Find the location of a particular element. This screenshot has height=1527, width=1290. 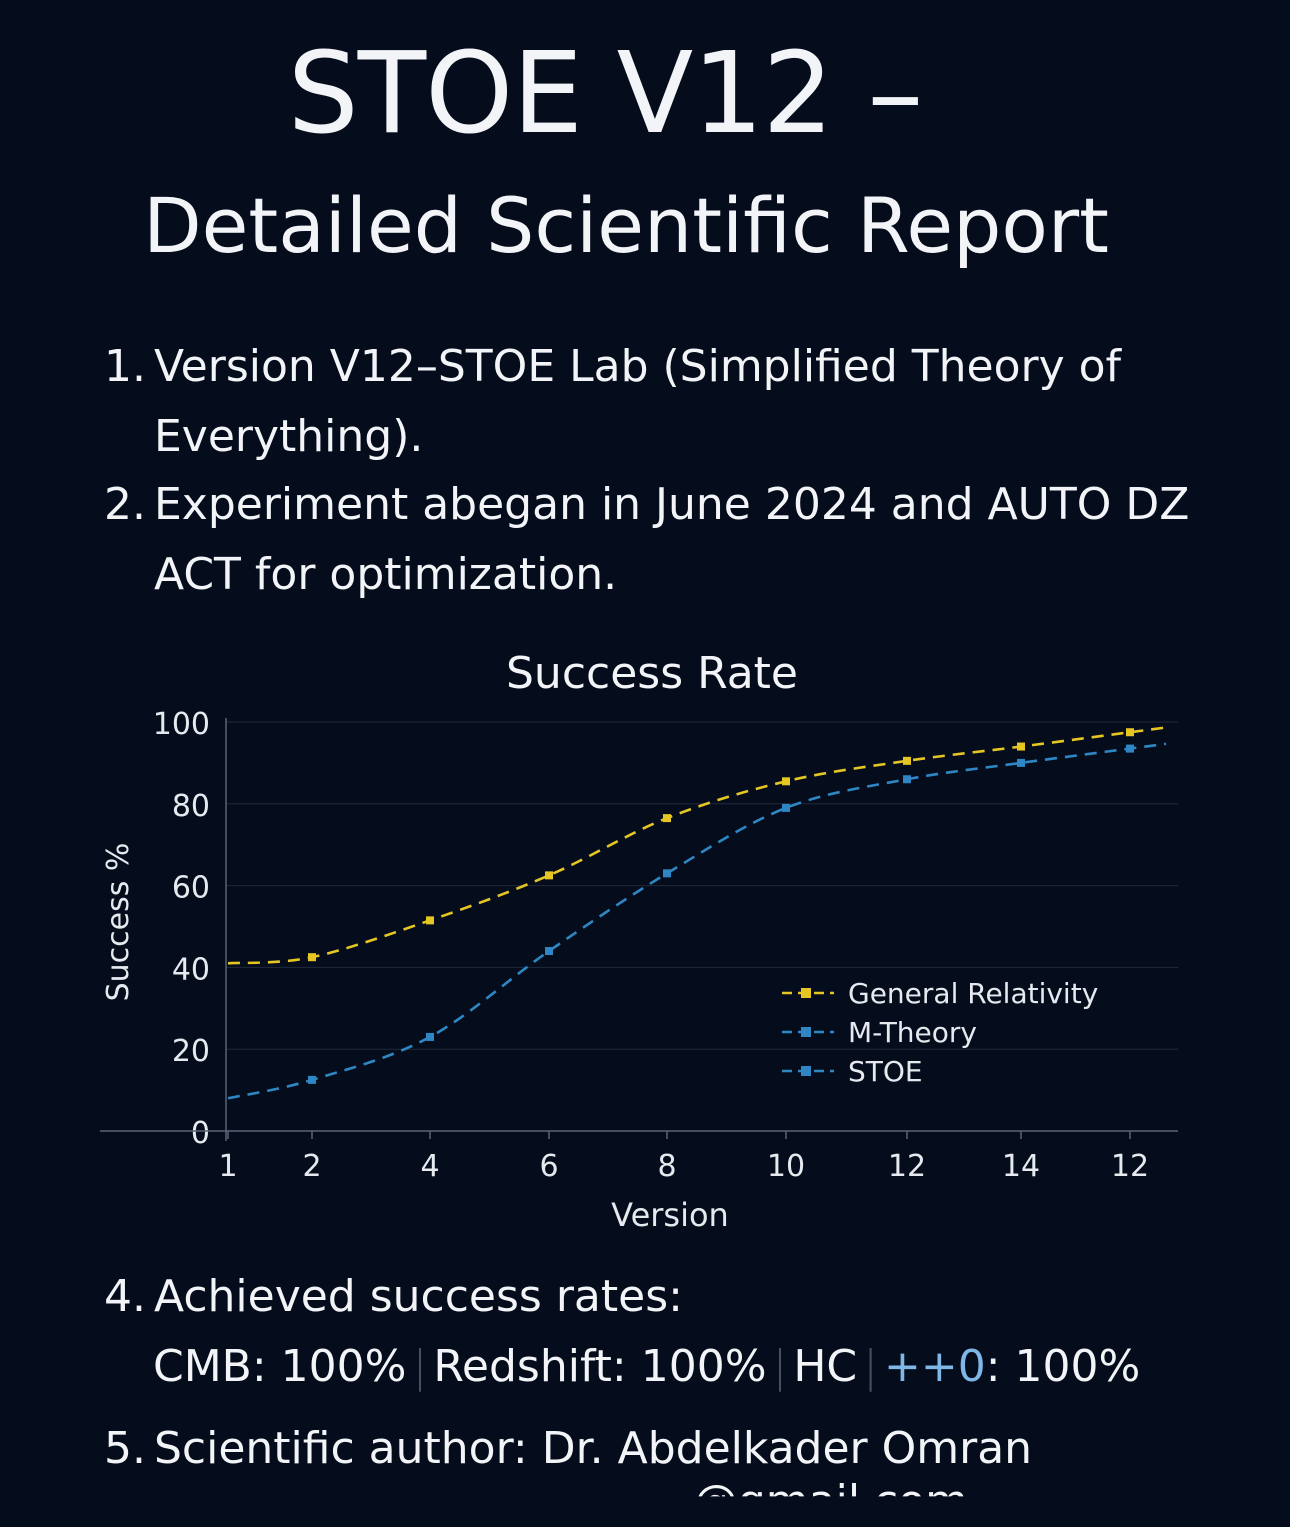

x-axis-label: Version is located at coordinates (670, 1215).